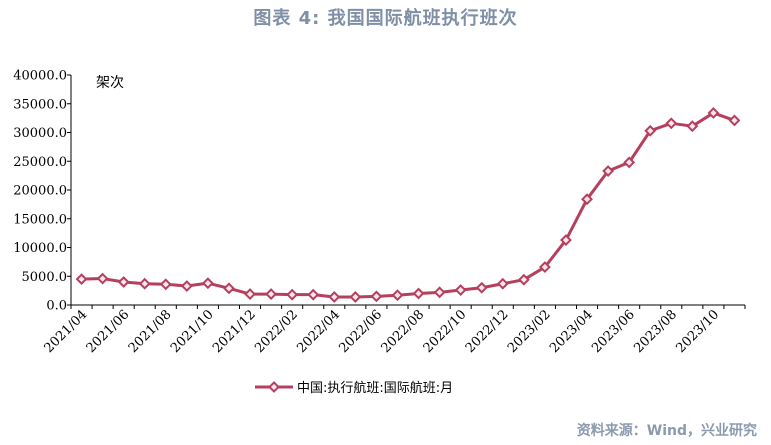 This screenshot has width=771, height=445. I want to click on y-tick-label: 10000.0, so click(40, 248).